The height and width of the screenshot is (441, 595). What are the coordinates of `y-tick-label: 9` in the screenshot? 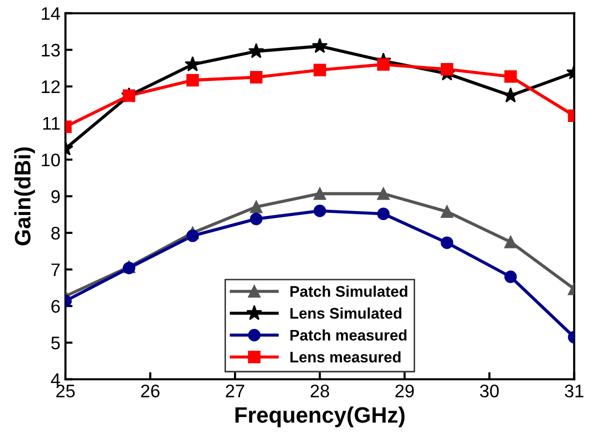 It's located at (55, 196).